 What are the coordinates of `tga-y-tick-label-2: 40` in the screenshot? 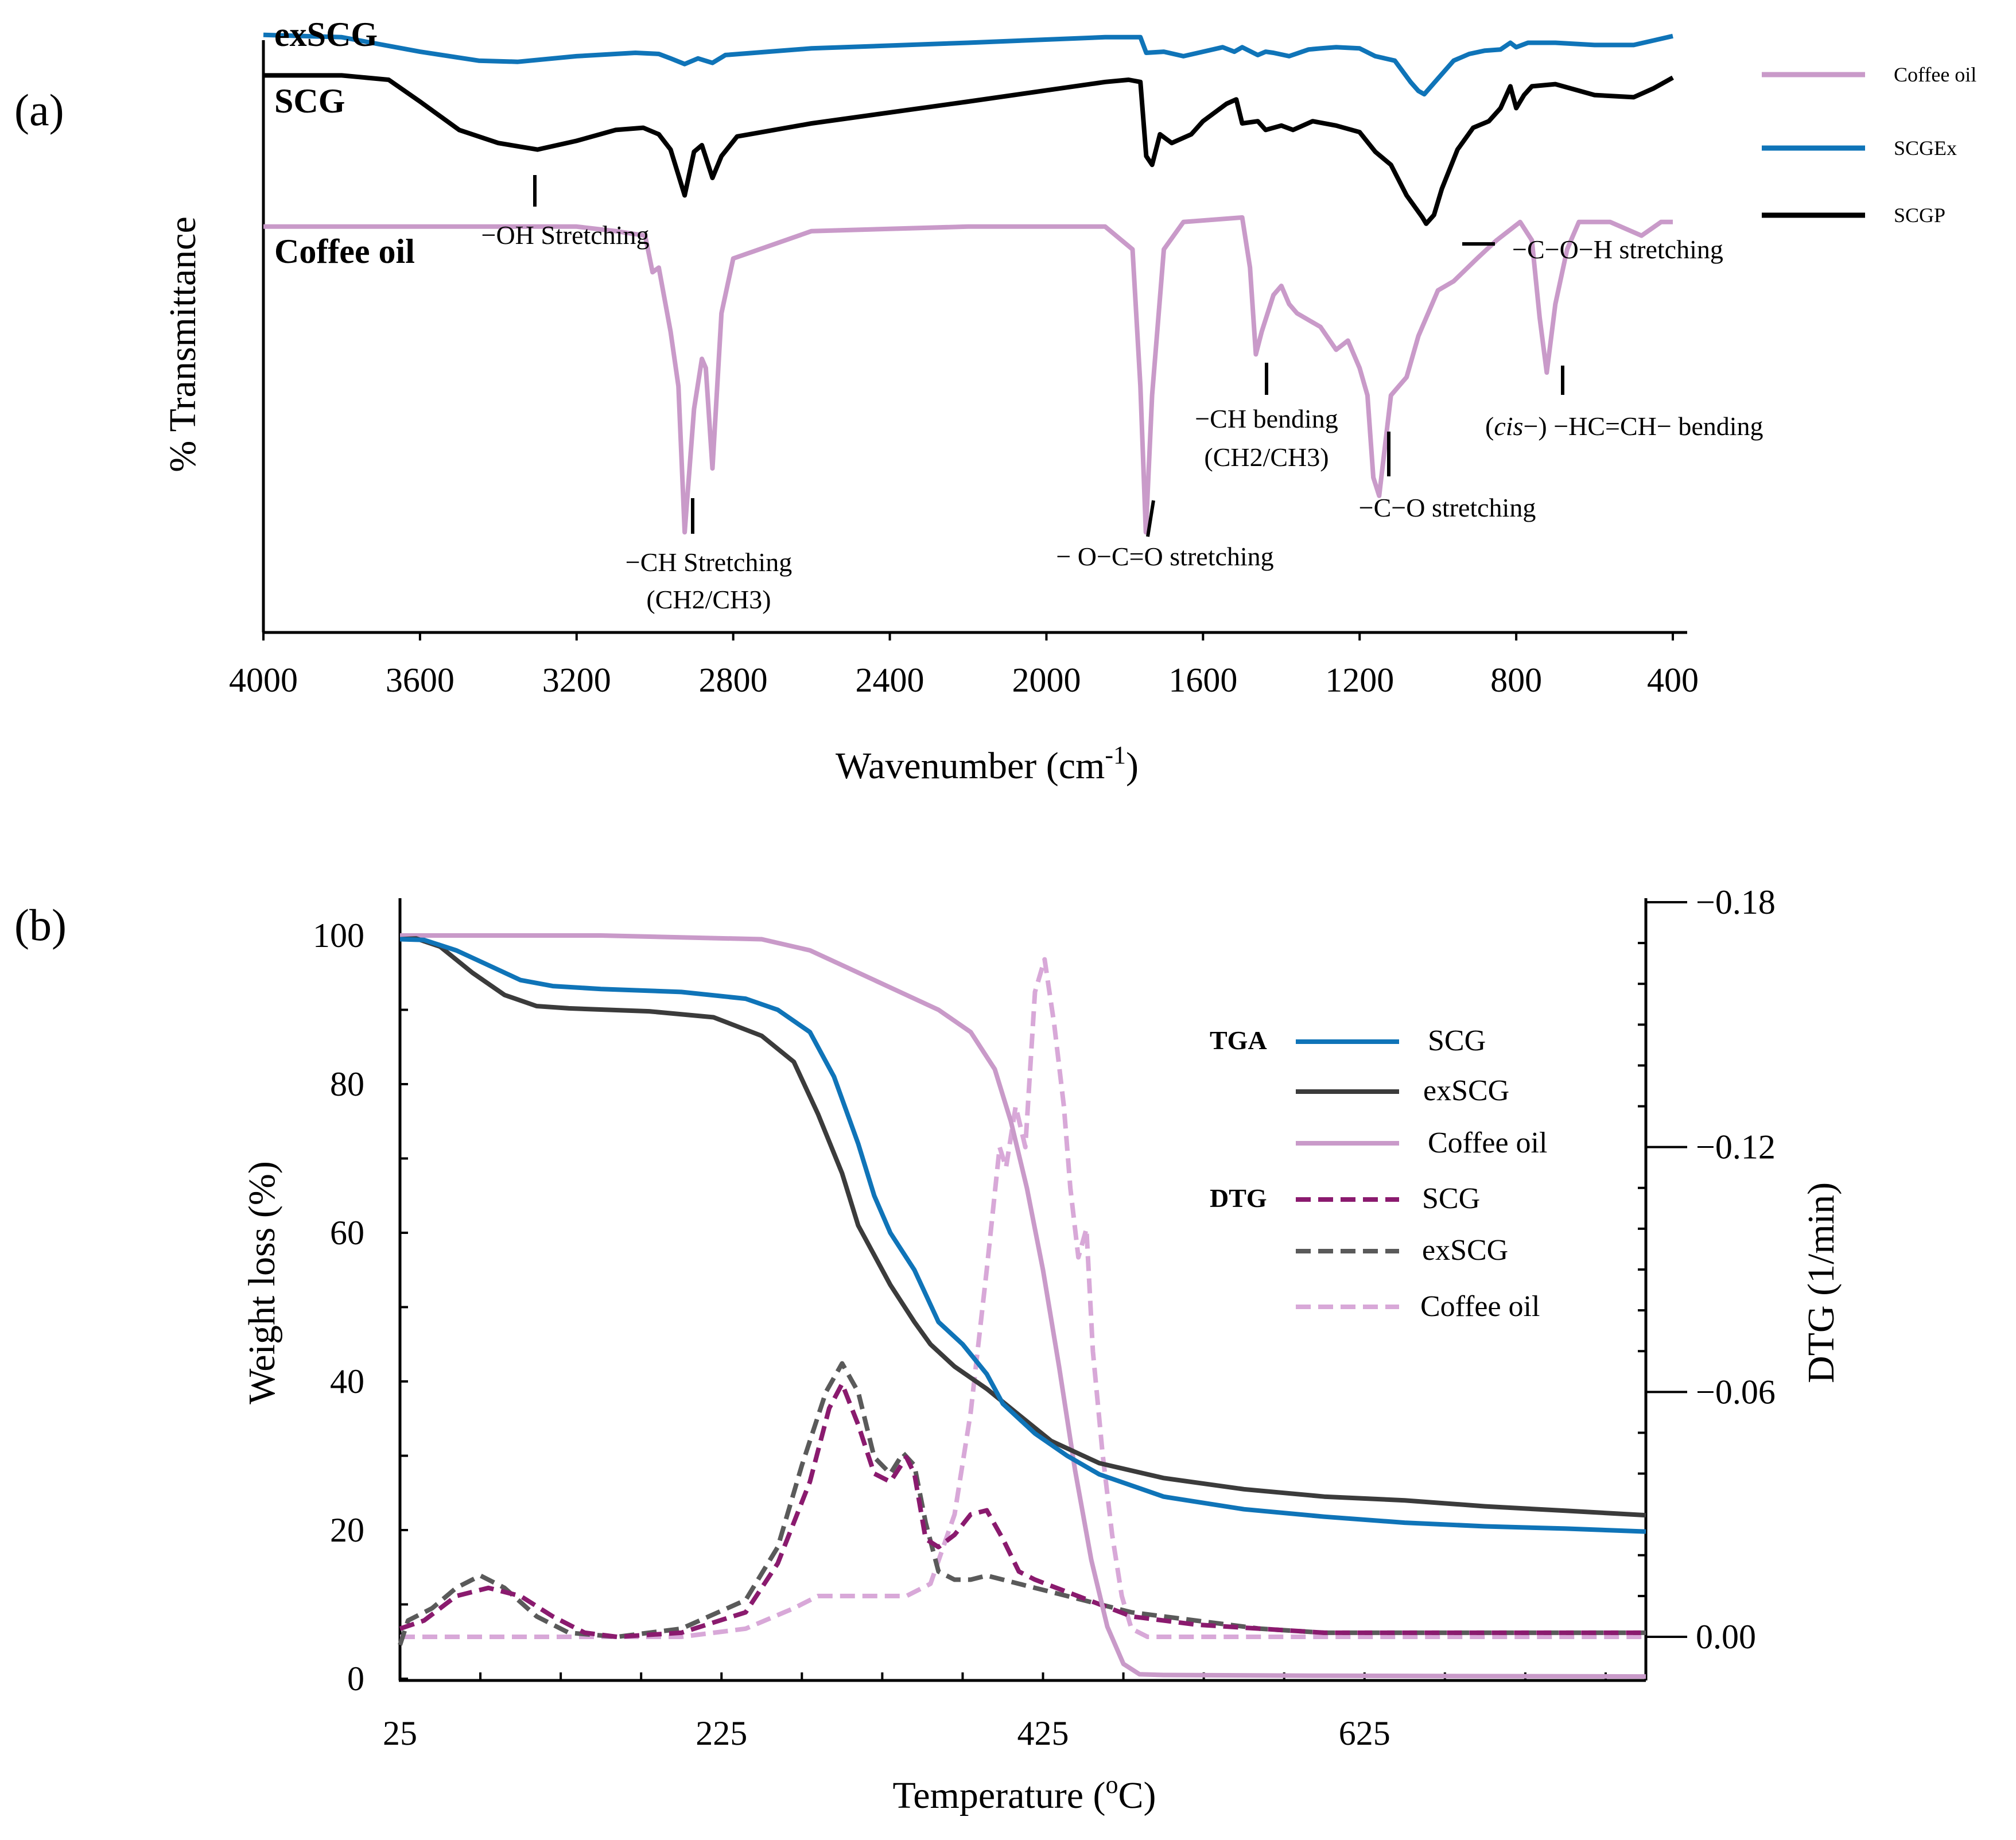 It's located at (347, 1381).